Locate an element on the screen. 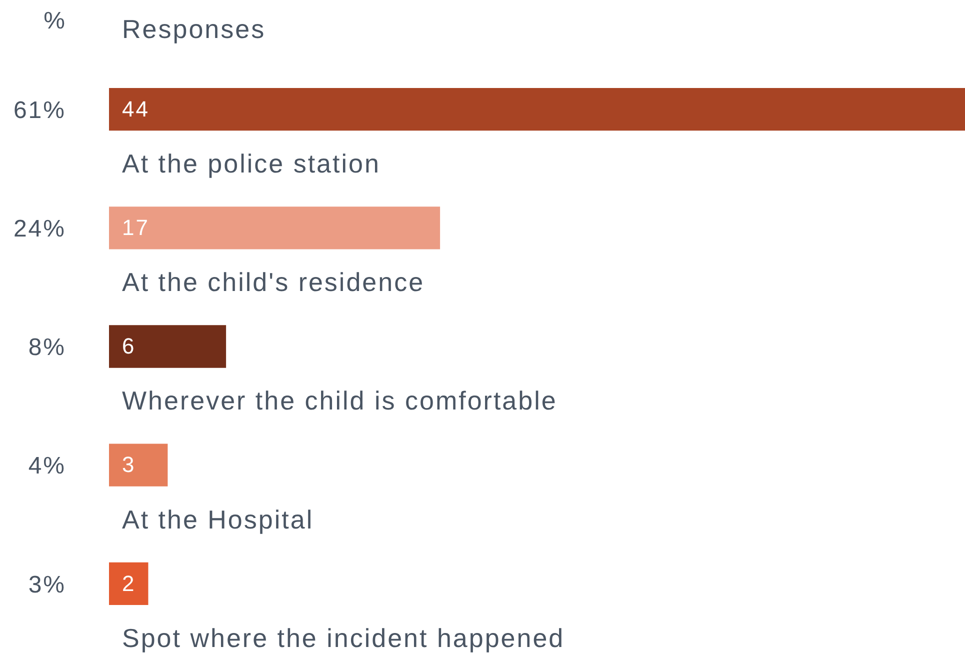 Image resolution: width=965 pixels, height=654 pixels. data-label: 3 is located at coordinates (129, 465).